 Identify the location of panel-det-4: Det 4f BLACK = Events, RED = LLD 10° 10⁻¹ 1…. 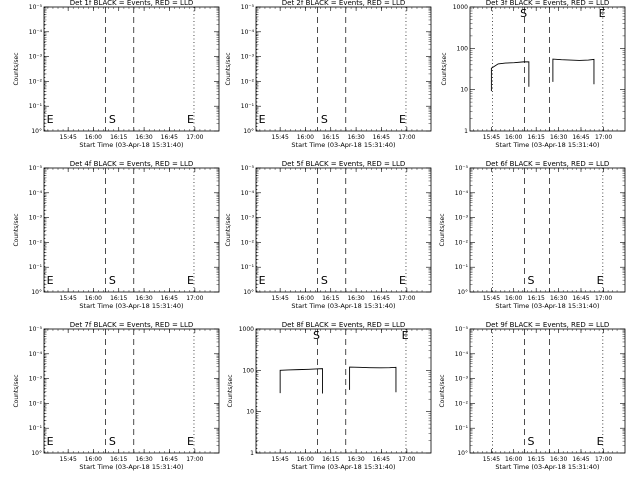
(116, 235).